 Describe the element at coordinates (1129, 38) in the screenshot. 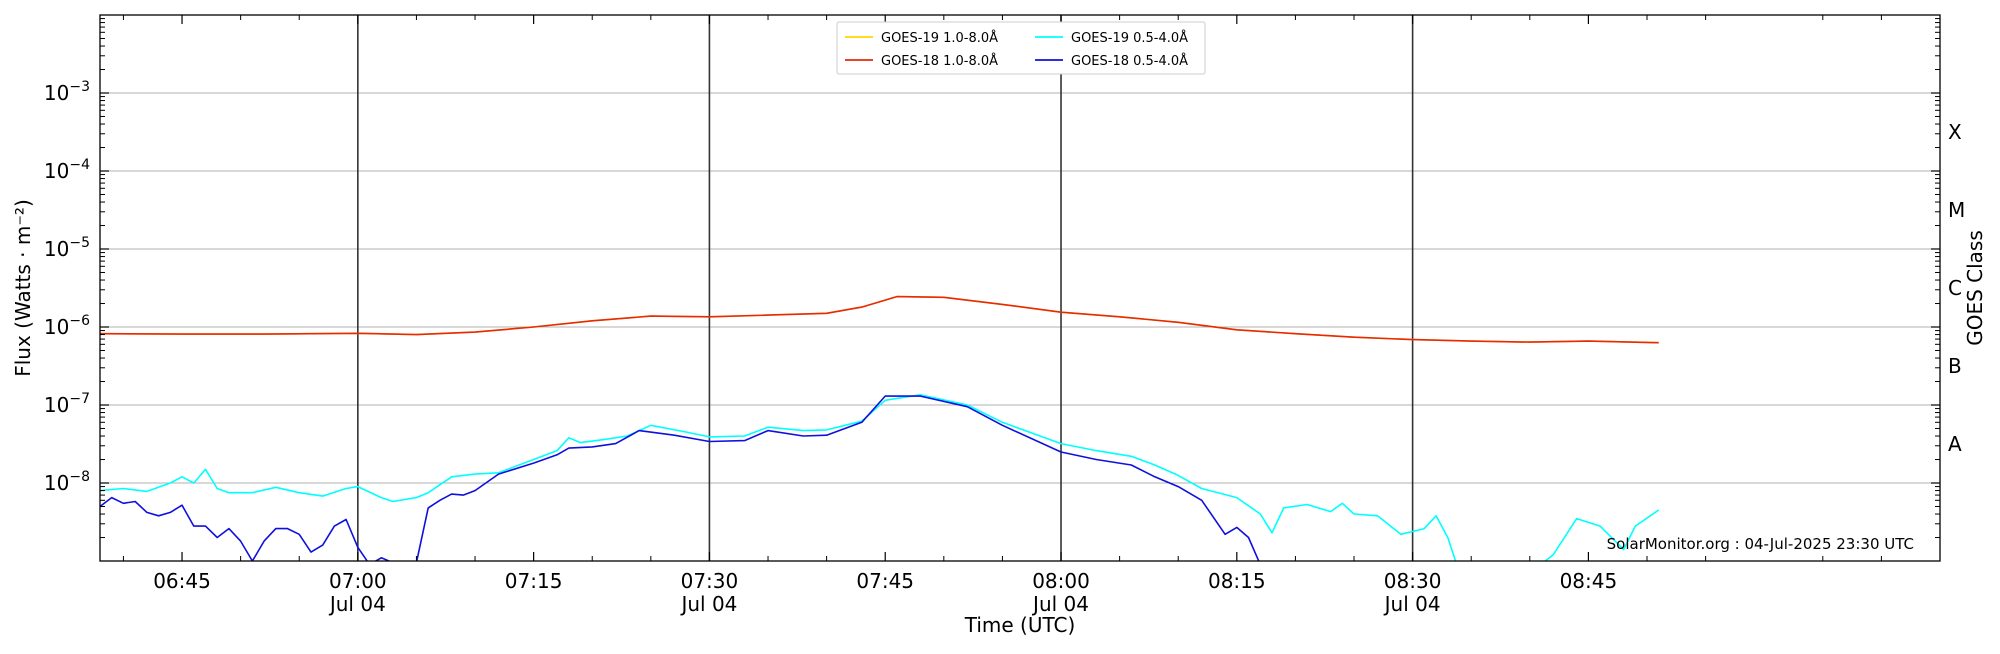

I see `legend-label: GOES-19 0.5-4.0Å` at that location.